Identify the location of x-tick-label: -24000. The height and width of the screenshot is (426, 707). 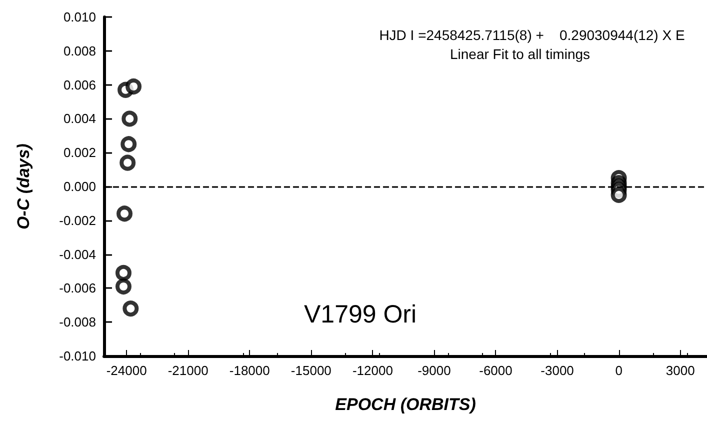
(126, 370).